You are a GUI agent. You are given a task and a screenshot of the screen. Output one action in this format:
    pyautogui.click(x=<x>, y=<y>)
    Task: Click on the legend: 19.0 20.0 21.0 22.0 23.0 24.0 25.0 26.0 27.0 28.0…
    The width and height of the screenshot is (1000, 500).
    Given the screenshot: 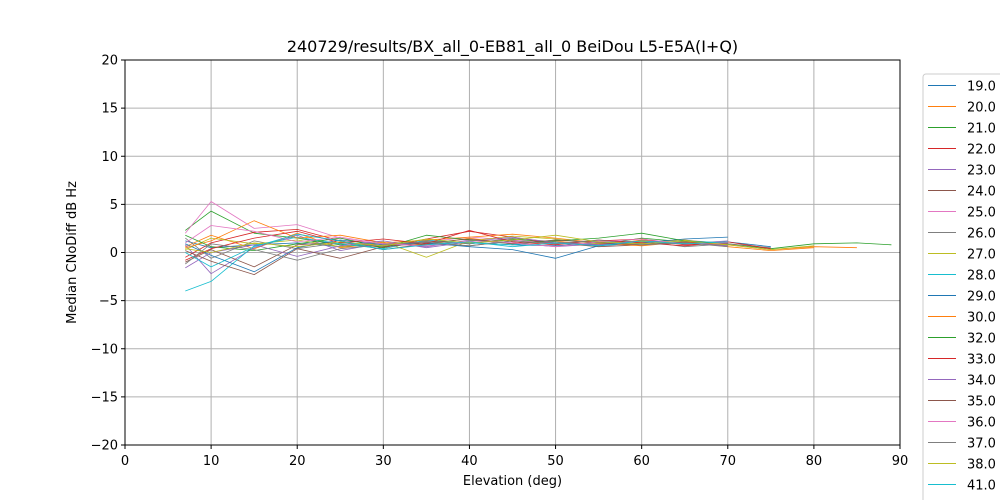 What is the action you would take?
    pyautogui.click(x=961, y=286)
    